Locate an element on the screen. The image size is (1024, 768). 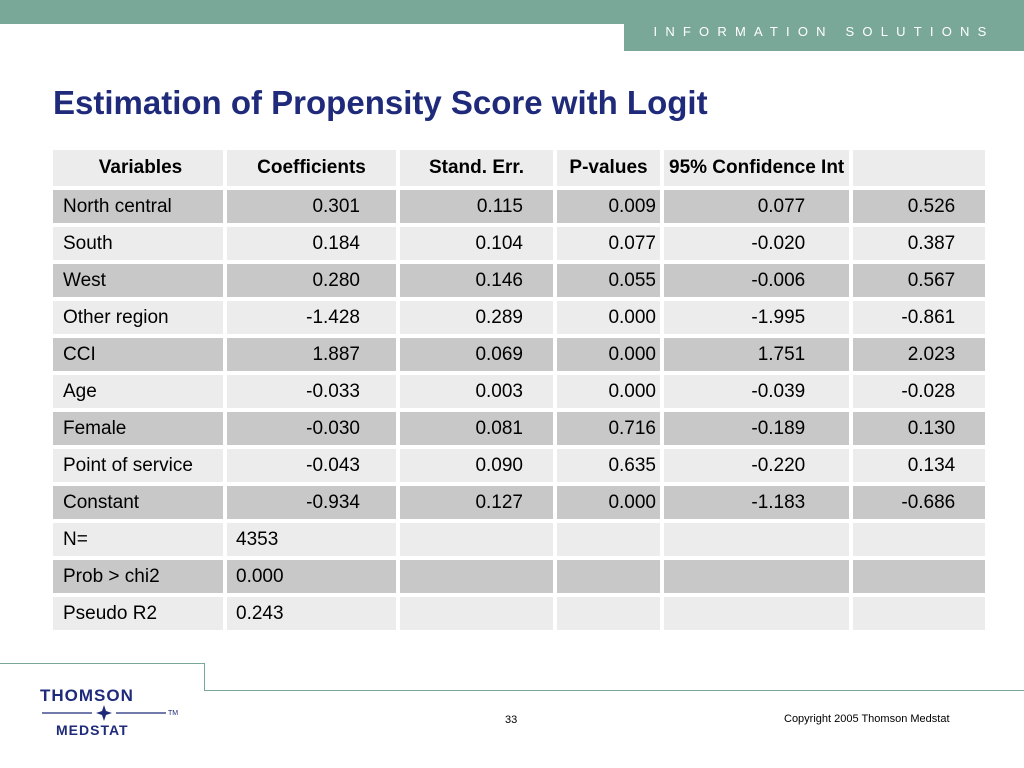
cell-p-value: 0.009 is located at coordinates (608, 206).